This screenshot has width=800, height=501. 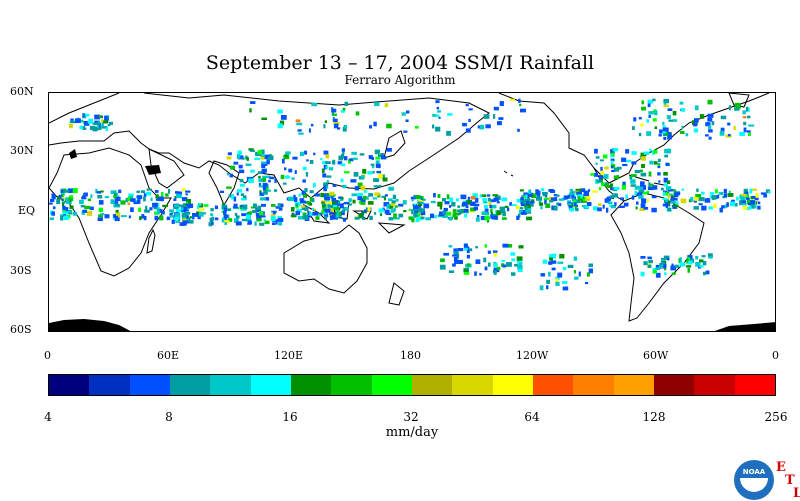 I want to click on lat-label-30n: 30N, so click(x=22, y=150).